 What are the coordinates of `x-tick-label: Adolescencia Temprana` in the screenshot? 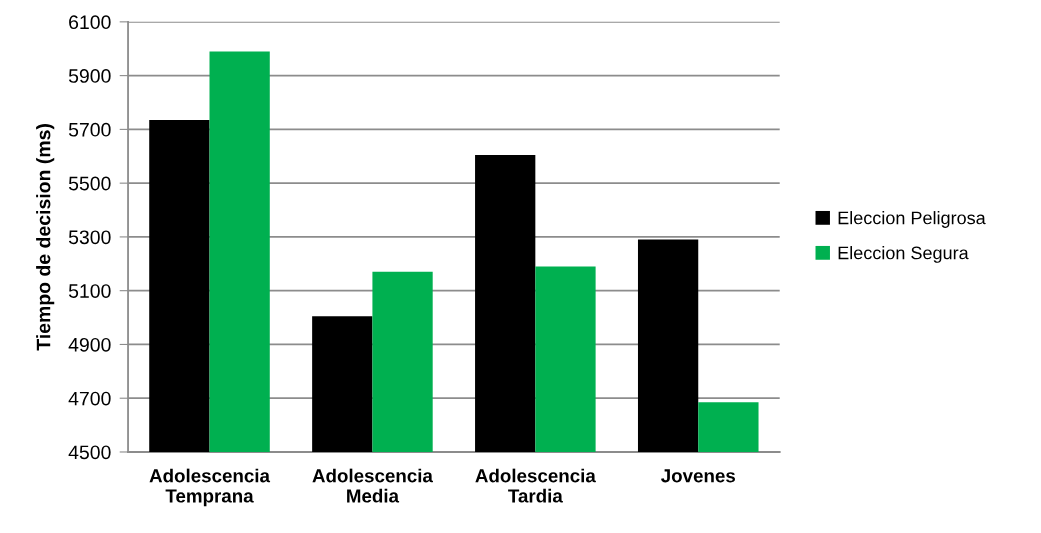 It's located at (210, 487).